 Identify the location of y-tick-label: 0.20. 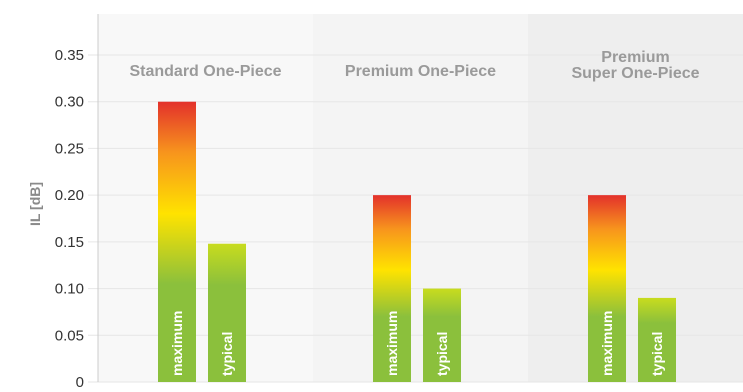
(69, 195).